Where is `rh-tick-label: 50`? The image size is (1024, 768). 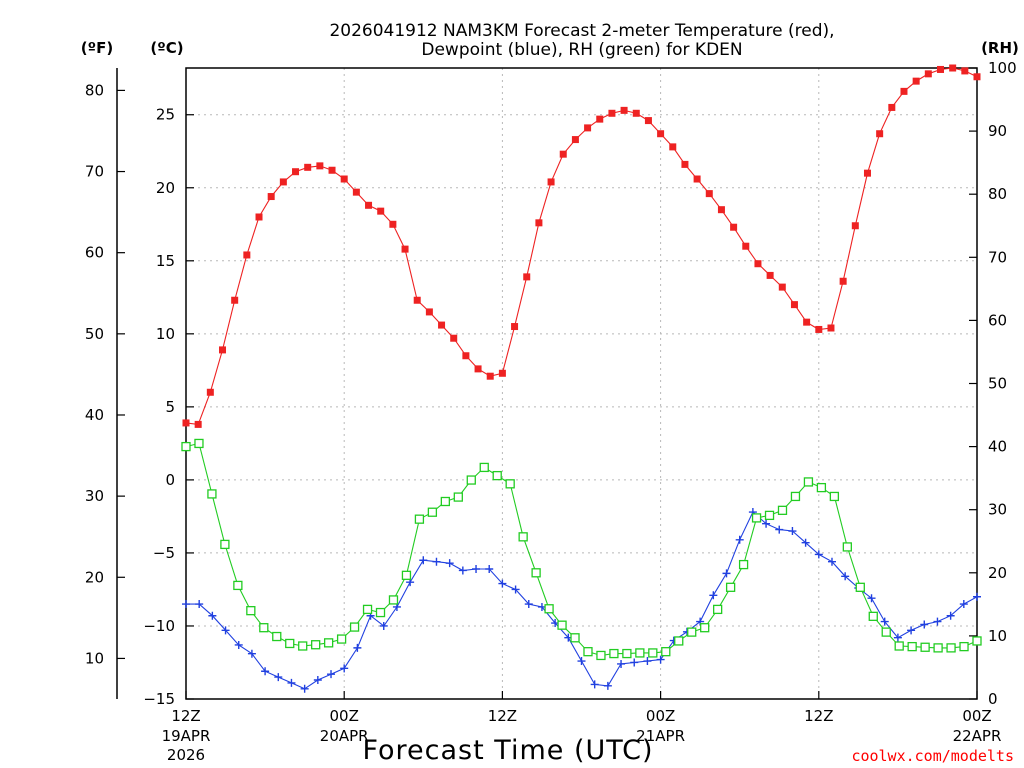
rh-tick-label: 50 is located at coordinates (997, 384).